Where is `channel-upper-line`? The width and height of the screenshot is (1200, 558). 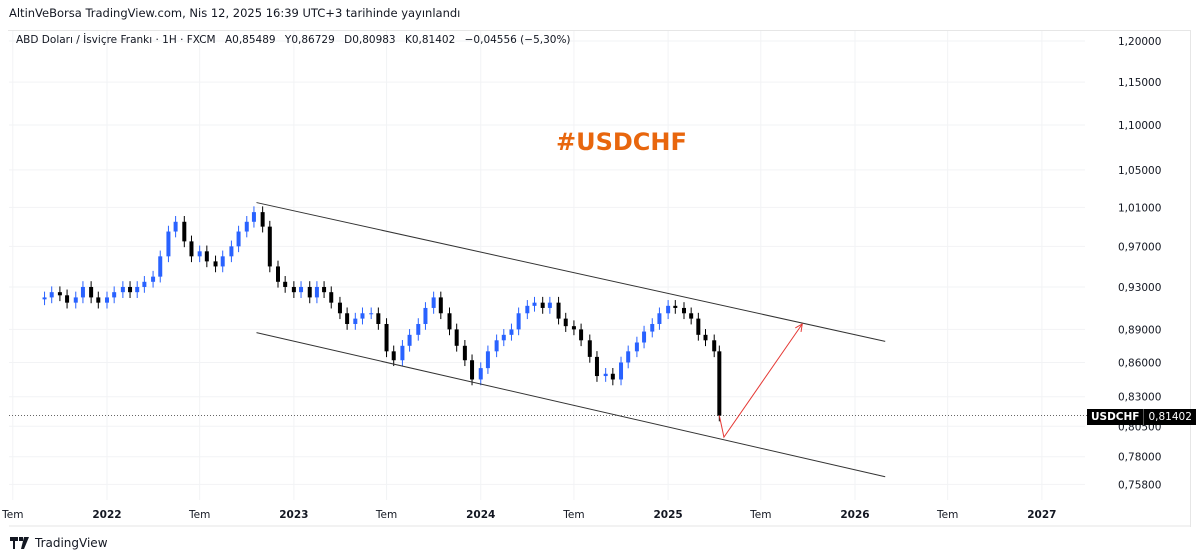 channel-upper-line is located at coordinates (571, 272).